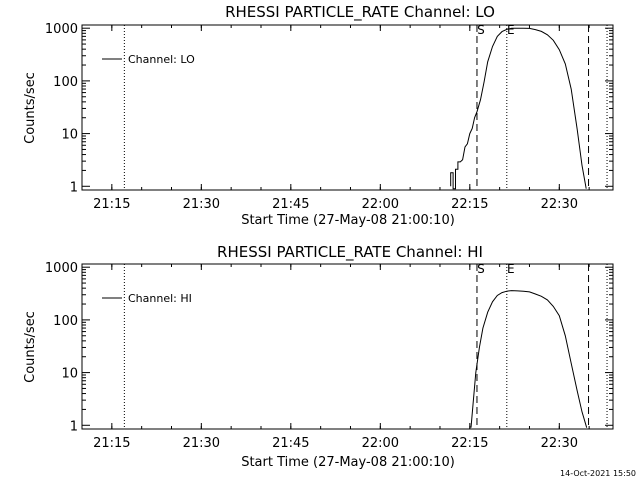 Image resolution: width=640 pixels, height=480 pixels. What do you see at coordinates (598, 473) in the screenshot?
I see `generation-timestamp: 14-Oct-2021 15:50` at bounding box center [598, 473].